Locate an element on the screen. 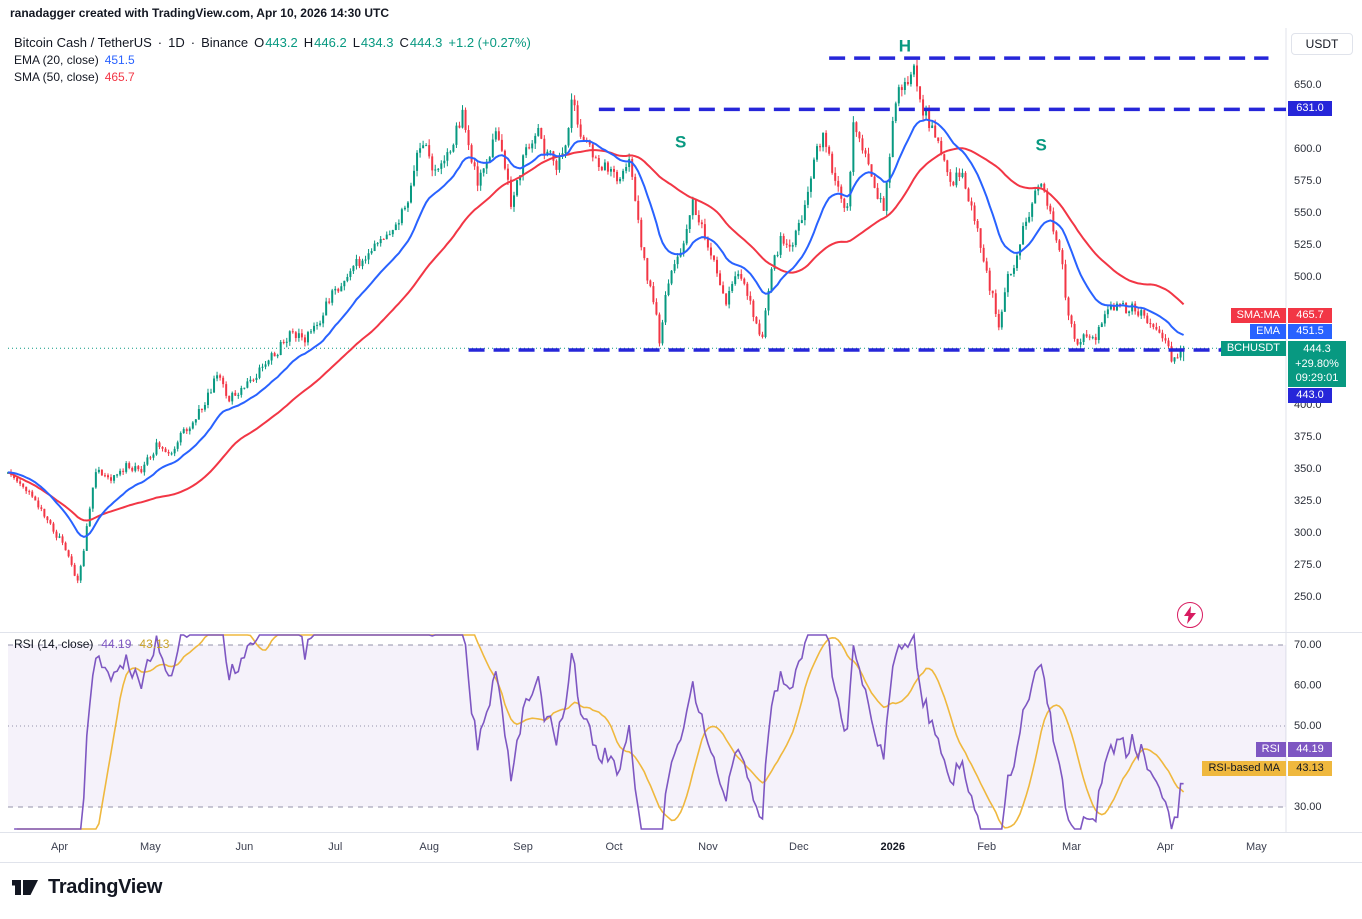 This screenshot has width=1362, height=919. rsi-axis: 70.00 60.00 50.00 30.00 is located at coordinates (1308, 726).